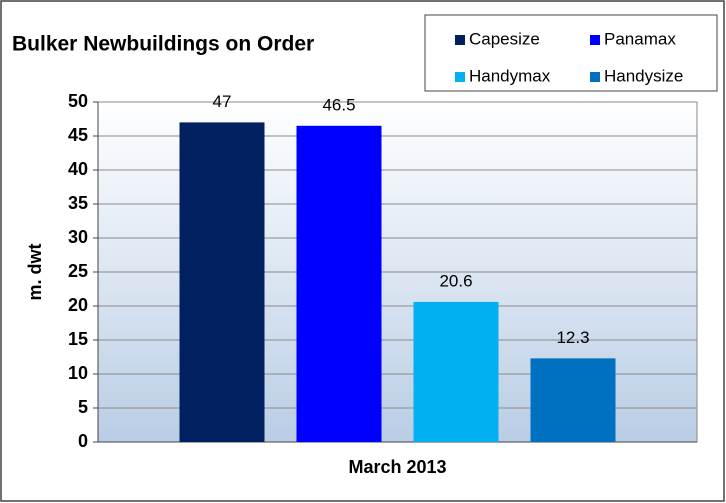 The width and height of the screenshot is (726, 503). I want to click on y-tick-label: 30, so click(78, 237).